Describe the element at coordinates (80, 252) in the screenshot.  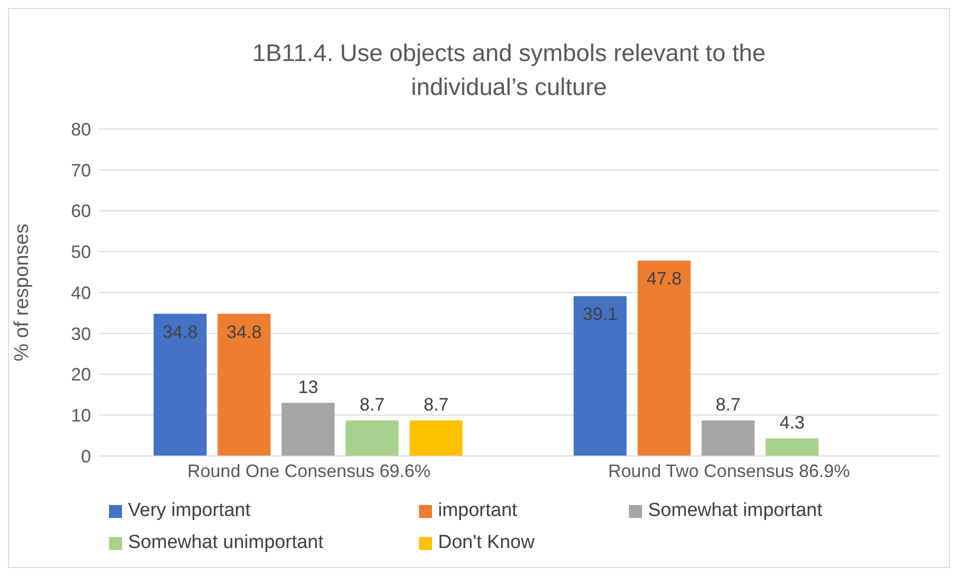
I see `y-tick-label: 50` at that location.